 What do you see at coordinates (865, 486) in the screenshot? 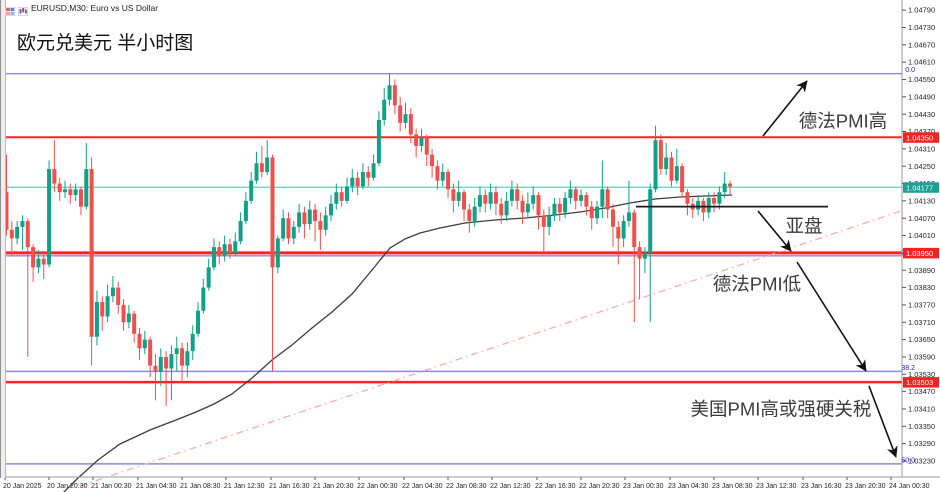
I see `time-tick-label: 23 Jan 20:30` at bounding box center [865, 486].